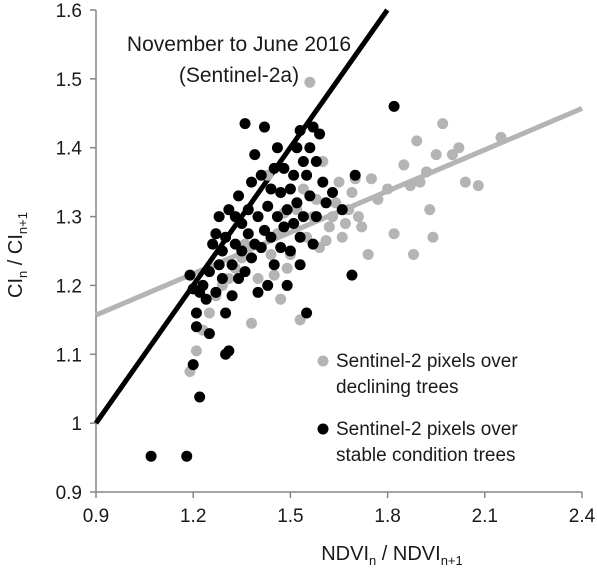 This screenshot has height=577, width=597. What do you see at coordinates (69, 286) in the screenshot?
I see `y-tick-label: 1.2` at bounding box center [69, 286].